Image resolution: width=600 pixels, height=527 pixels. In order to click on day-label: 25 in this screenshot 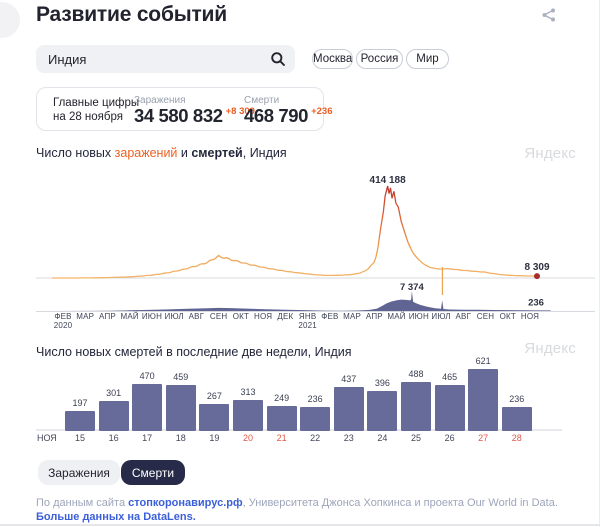, I will do `click(415, 438)`.